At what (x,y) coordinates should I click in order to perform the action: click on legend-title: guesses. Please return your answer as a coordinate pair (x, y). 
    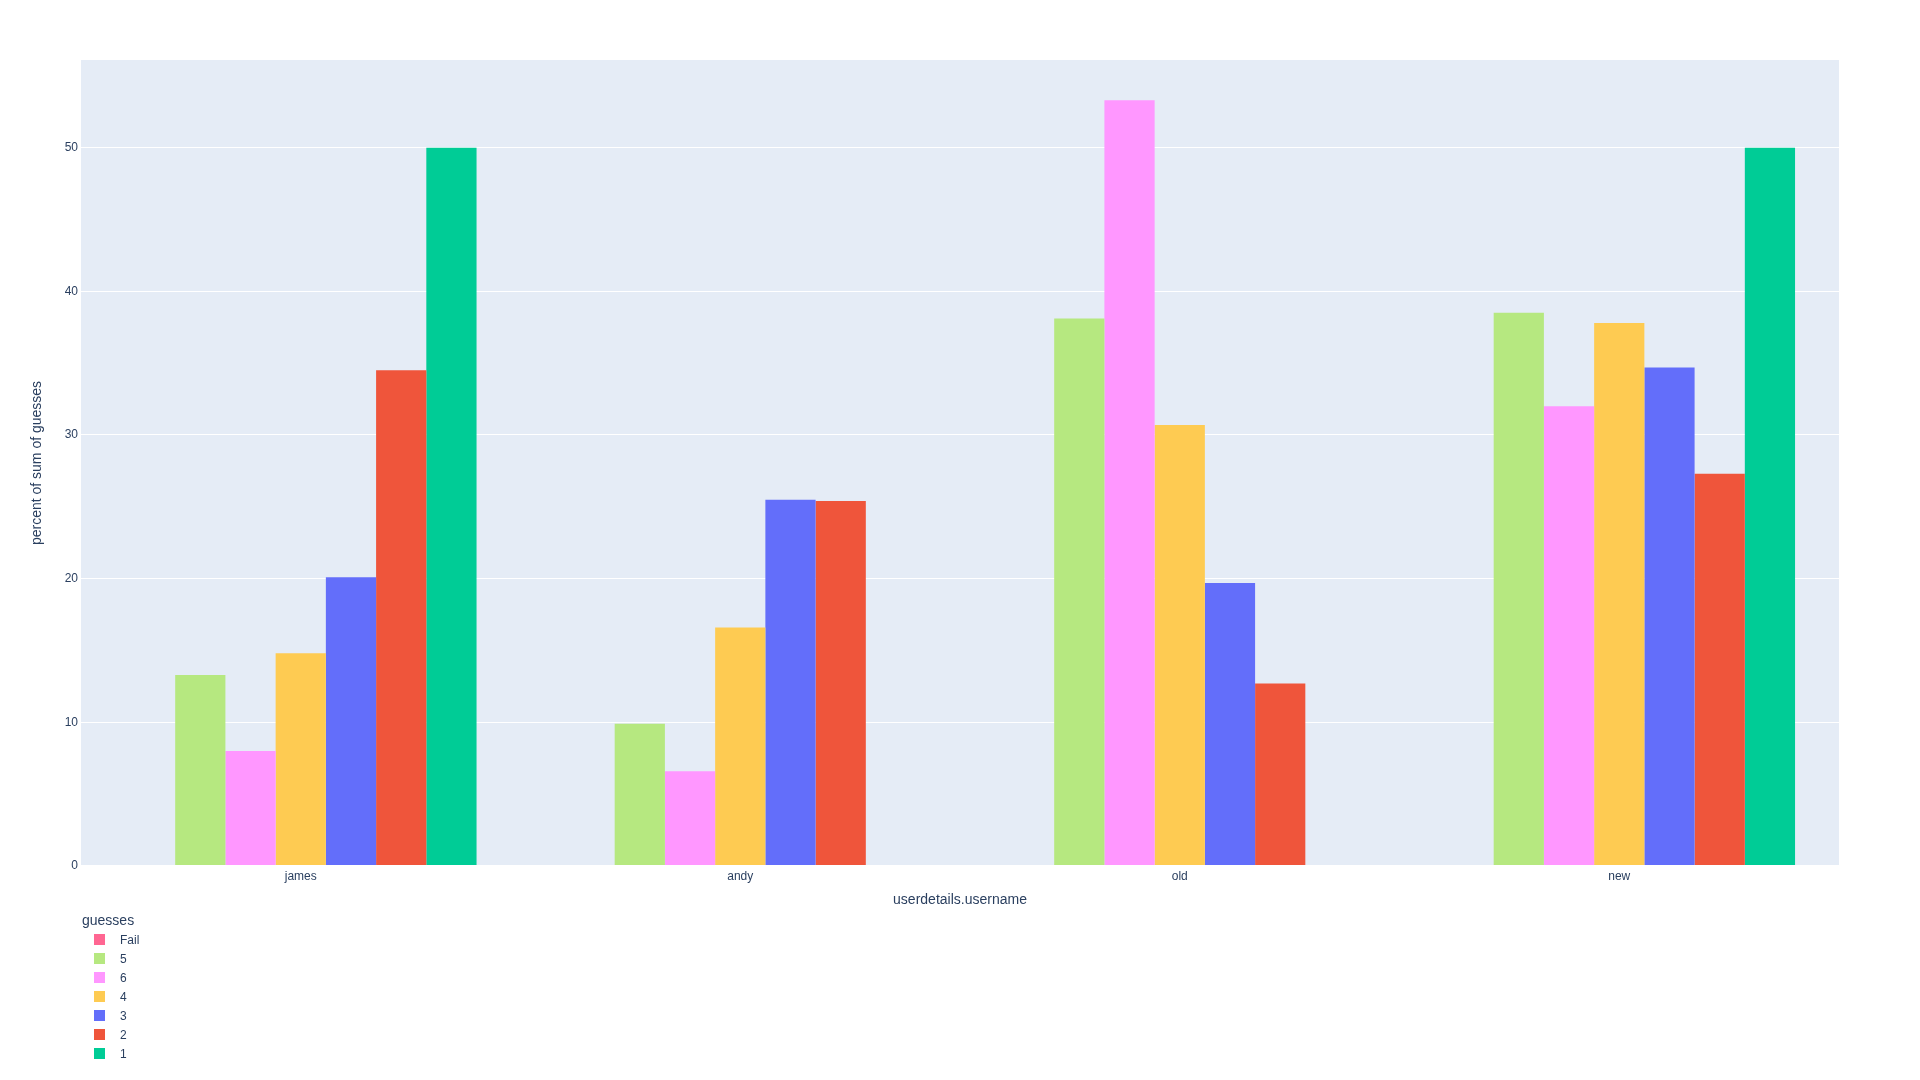
    Looking at the image, I should click on (109, 920).